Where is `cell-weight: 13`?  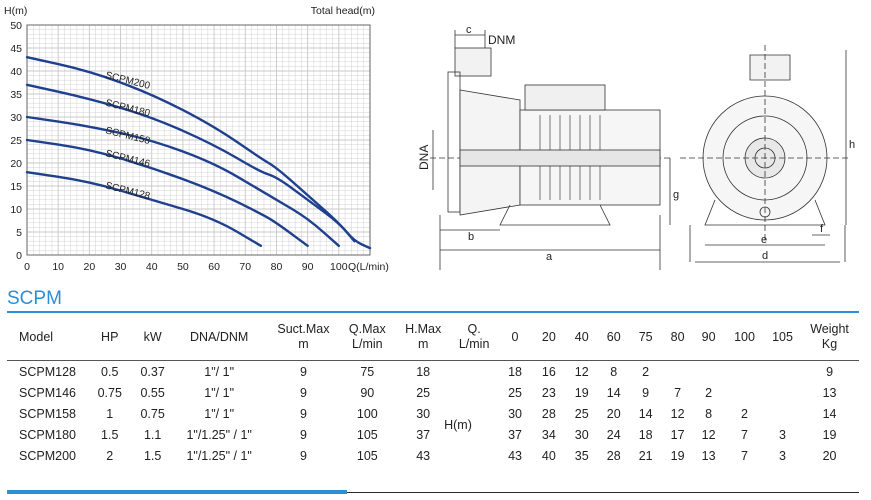 cell-weight: 13 is located at coordinates (829, 392).